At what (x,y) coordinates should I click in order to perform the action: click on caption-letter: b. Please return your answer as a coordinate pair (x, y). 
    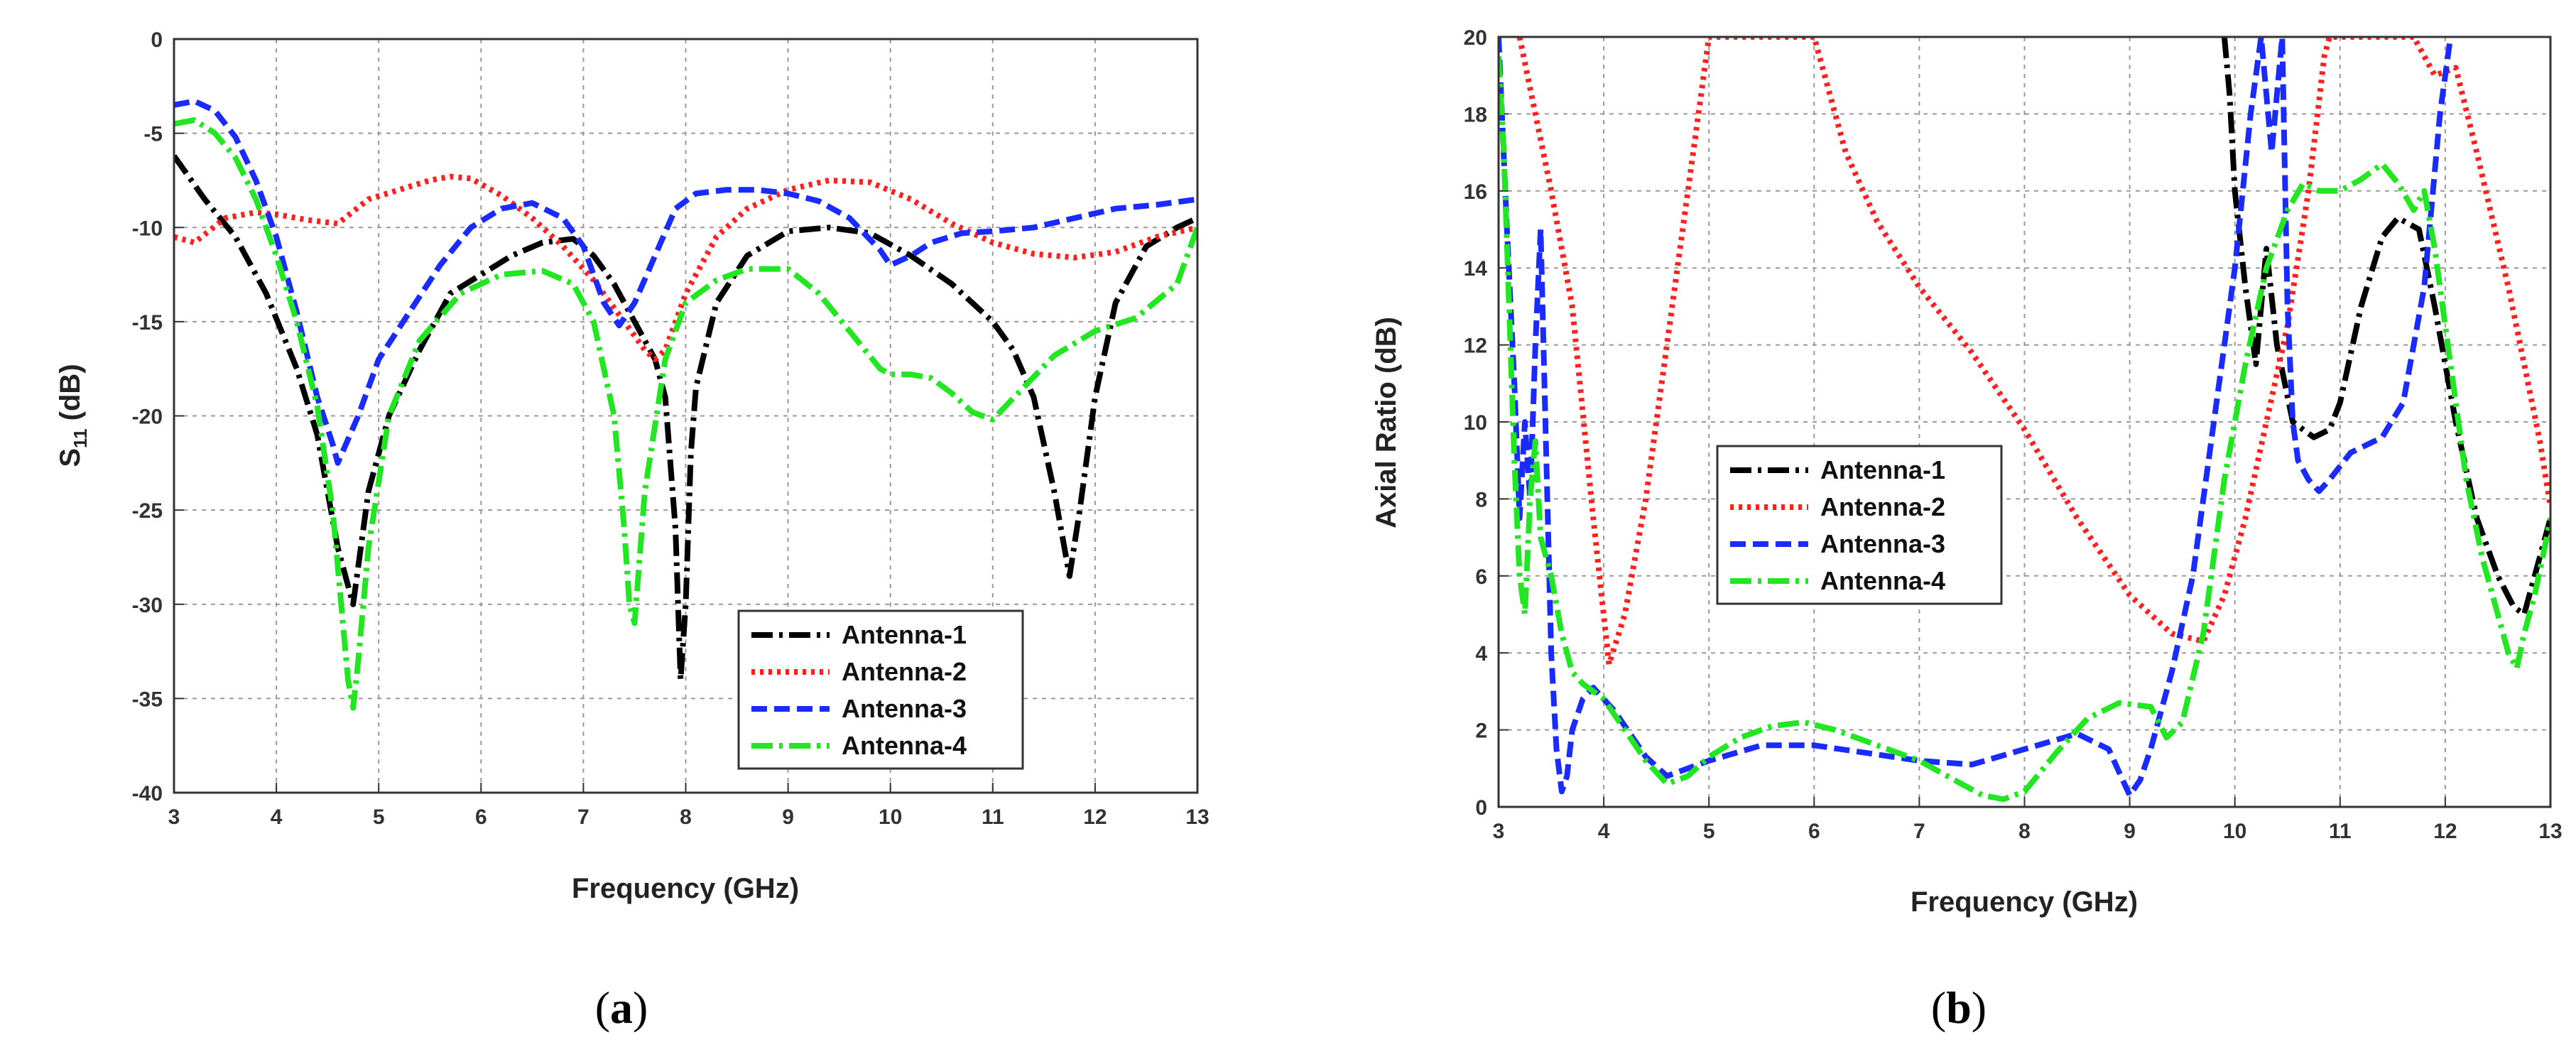
    Looking at the image, I should click on (1959, 1008).